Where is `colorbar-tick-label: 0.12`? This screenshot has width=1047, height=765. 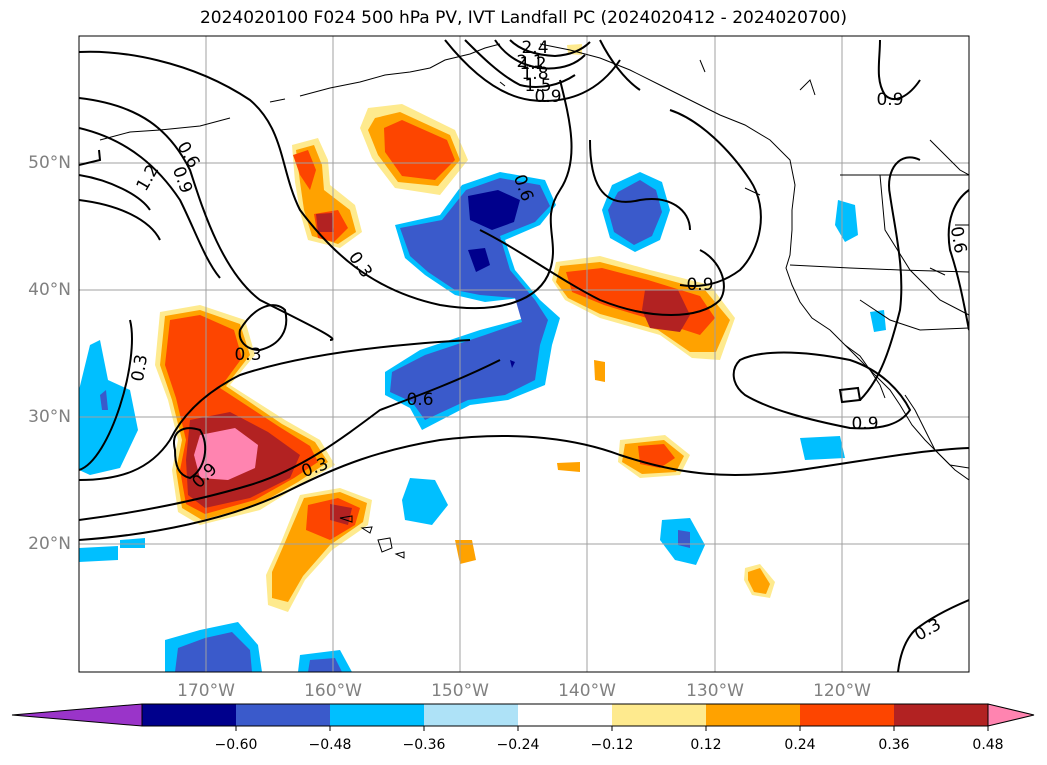 colorbar-tick-label: 0.12 is located at coordinates (706, 745).